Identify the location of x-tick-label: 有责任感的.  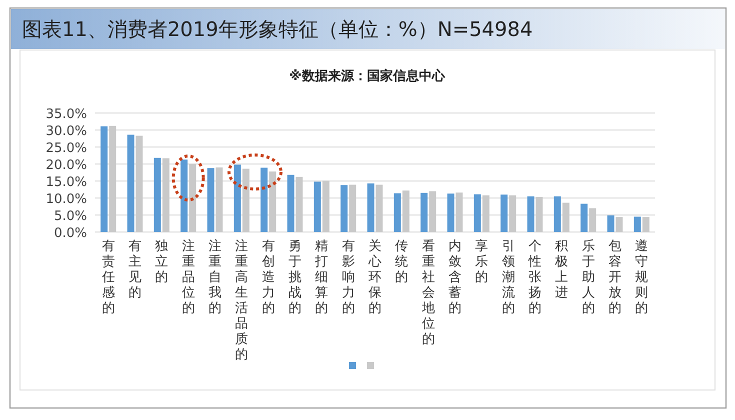
(107, 277).